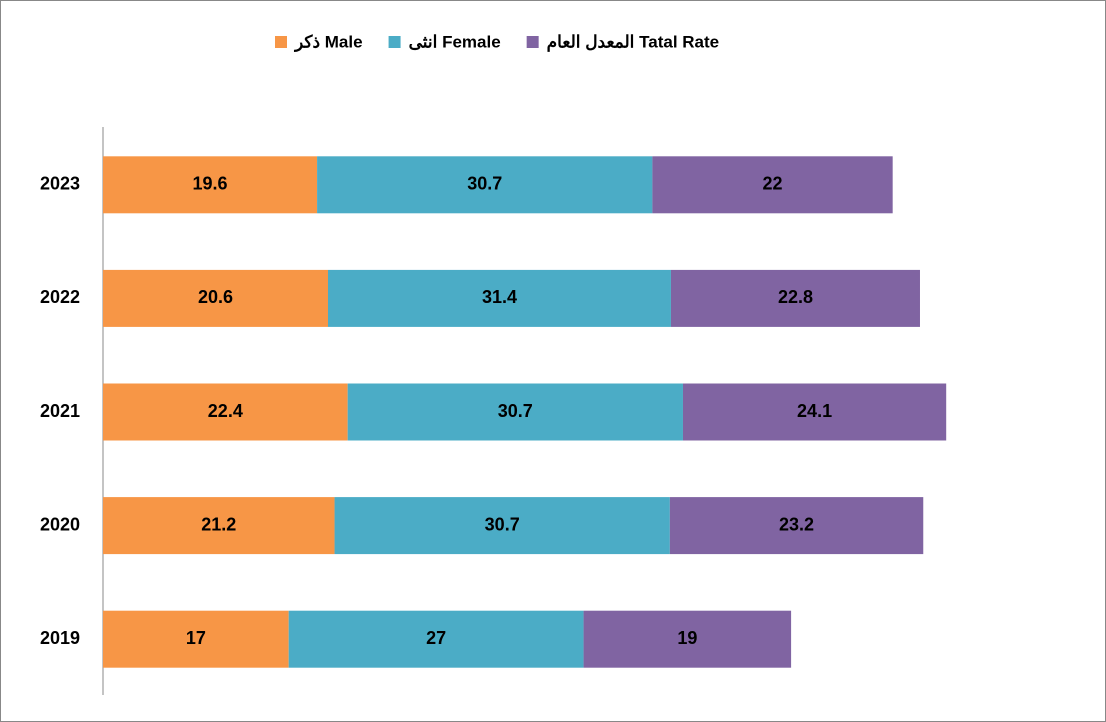 The image size is (1106, 722). I want to click on data-label: 31.4, so click(499, 297).